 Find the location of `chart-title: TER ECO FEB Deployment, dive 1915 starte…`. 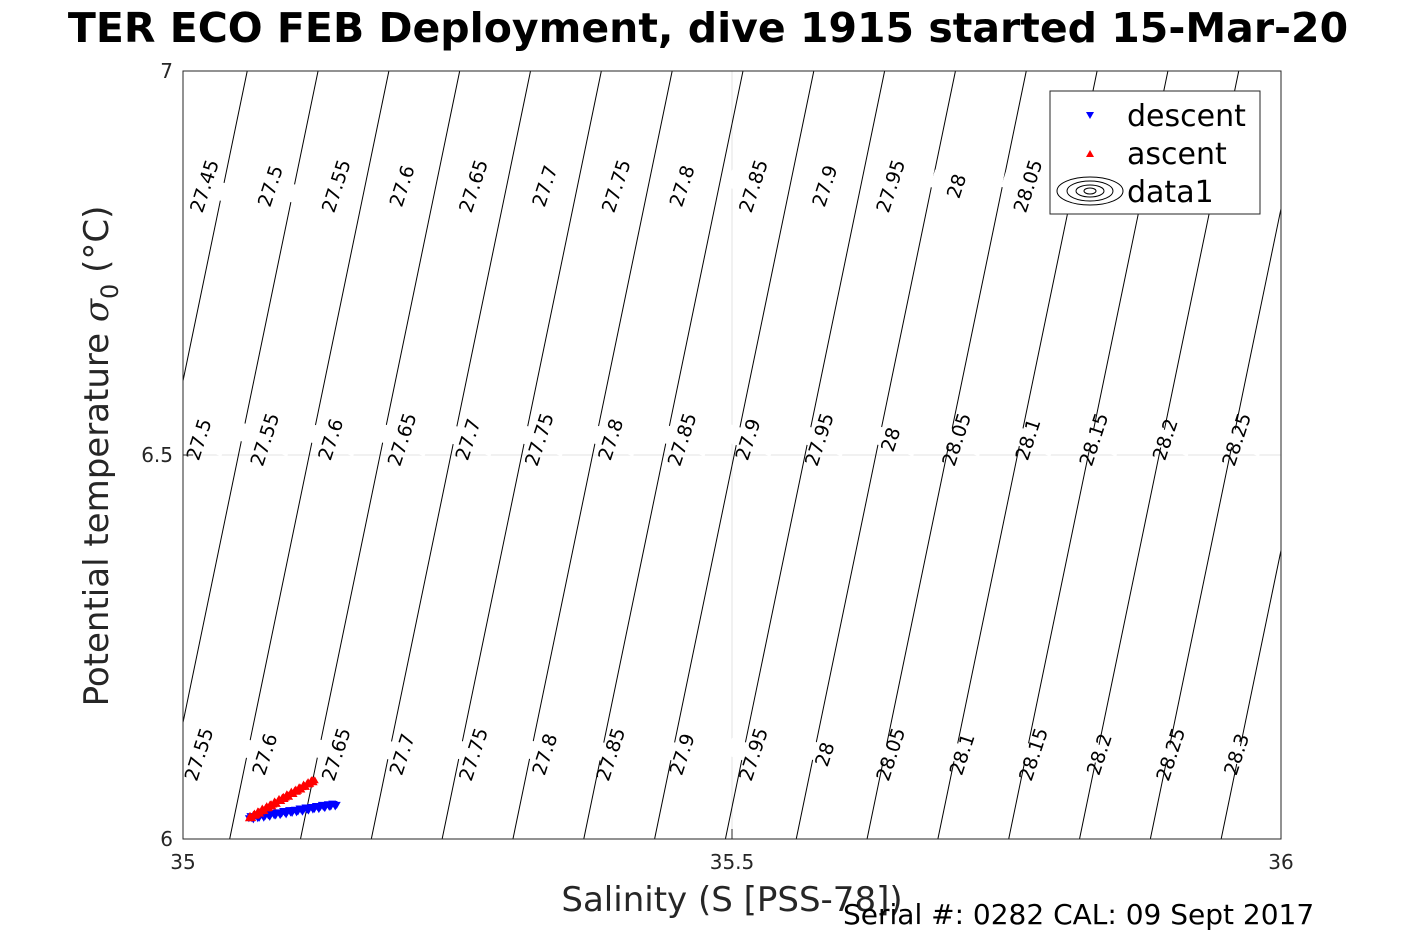

chart-title: TER ECO FEB Deployment, dive 1915 starte… is located at coordinates (708, 28).